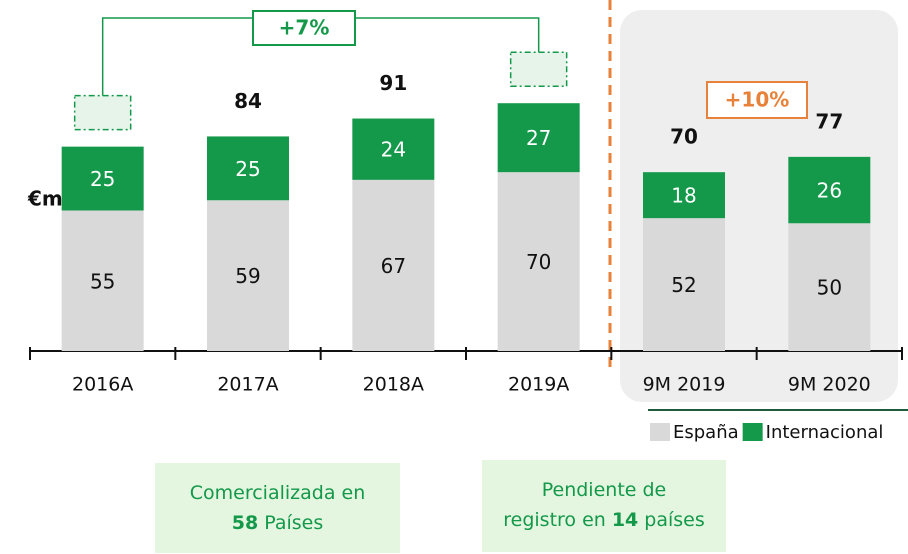 This screenshot has height=554, width=908. I want to click on segment-label: 50, so click(829, 288).